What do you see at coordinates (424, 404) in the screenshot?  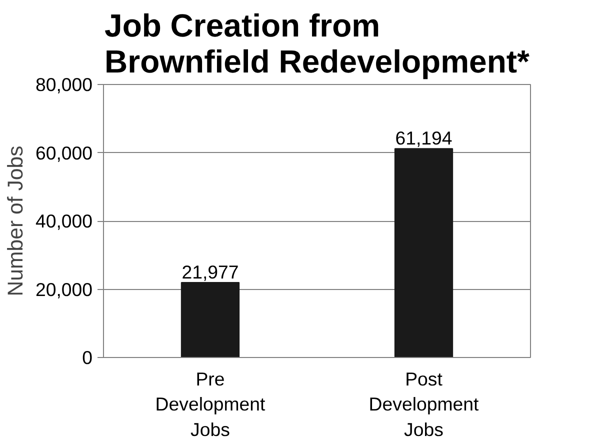 I see `x-tick-label: Post Development Jobs` at bounding box center [424, 404].